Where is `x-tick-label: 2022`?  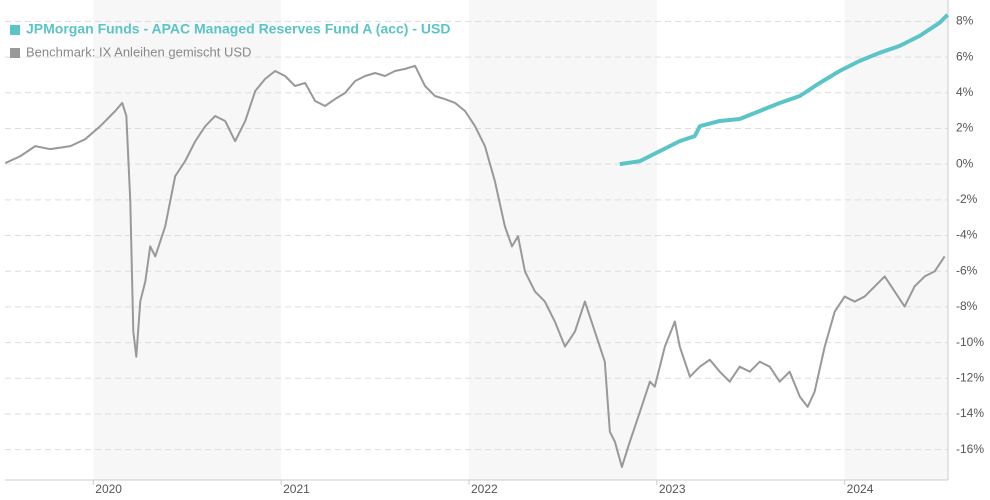 x-tick-label: 2022 is located at coordinates (484, 489).